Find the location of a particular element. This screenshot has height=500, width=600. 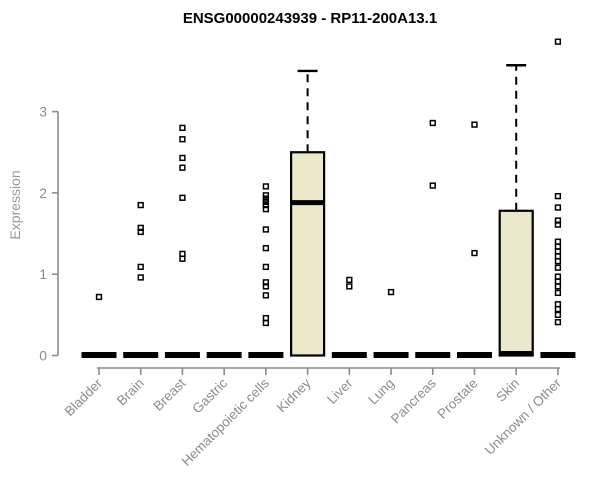

x-category-label: Bladder is located at coordinates (84, 397).